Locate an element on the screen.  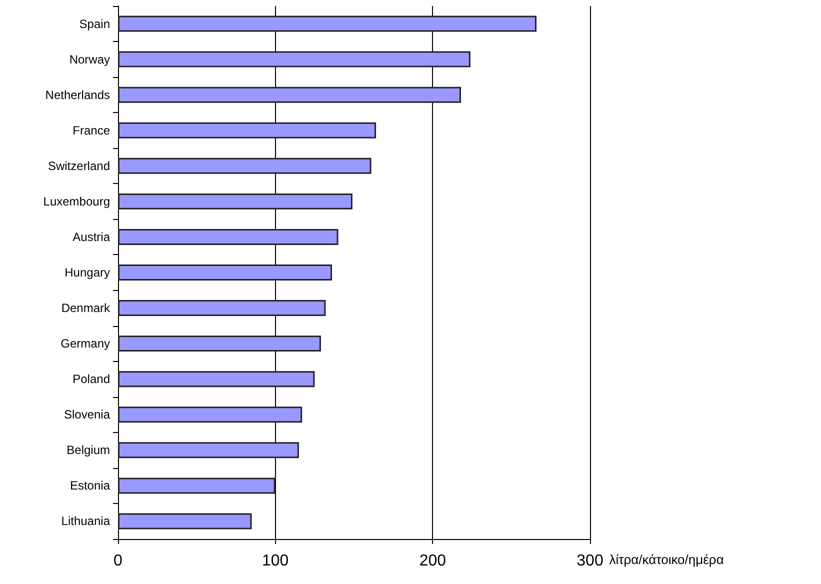
y-tick-label: Luxembourg is located at coordinates (76, 201).